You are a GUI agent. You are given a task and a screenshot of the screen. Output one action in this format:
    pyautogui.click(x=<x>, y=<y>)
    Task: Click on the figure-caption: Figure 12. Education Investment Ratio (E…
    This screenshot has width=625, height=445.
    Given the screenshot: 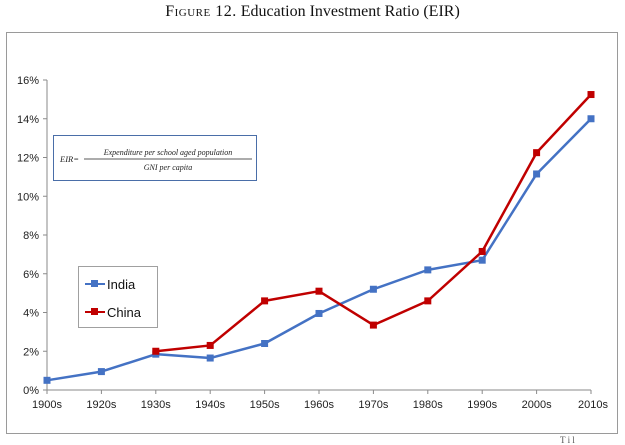 What is the action you would take?
    pyautogui.click(x=312, y=12)
    